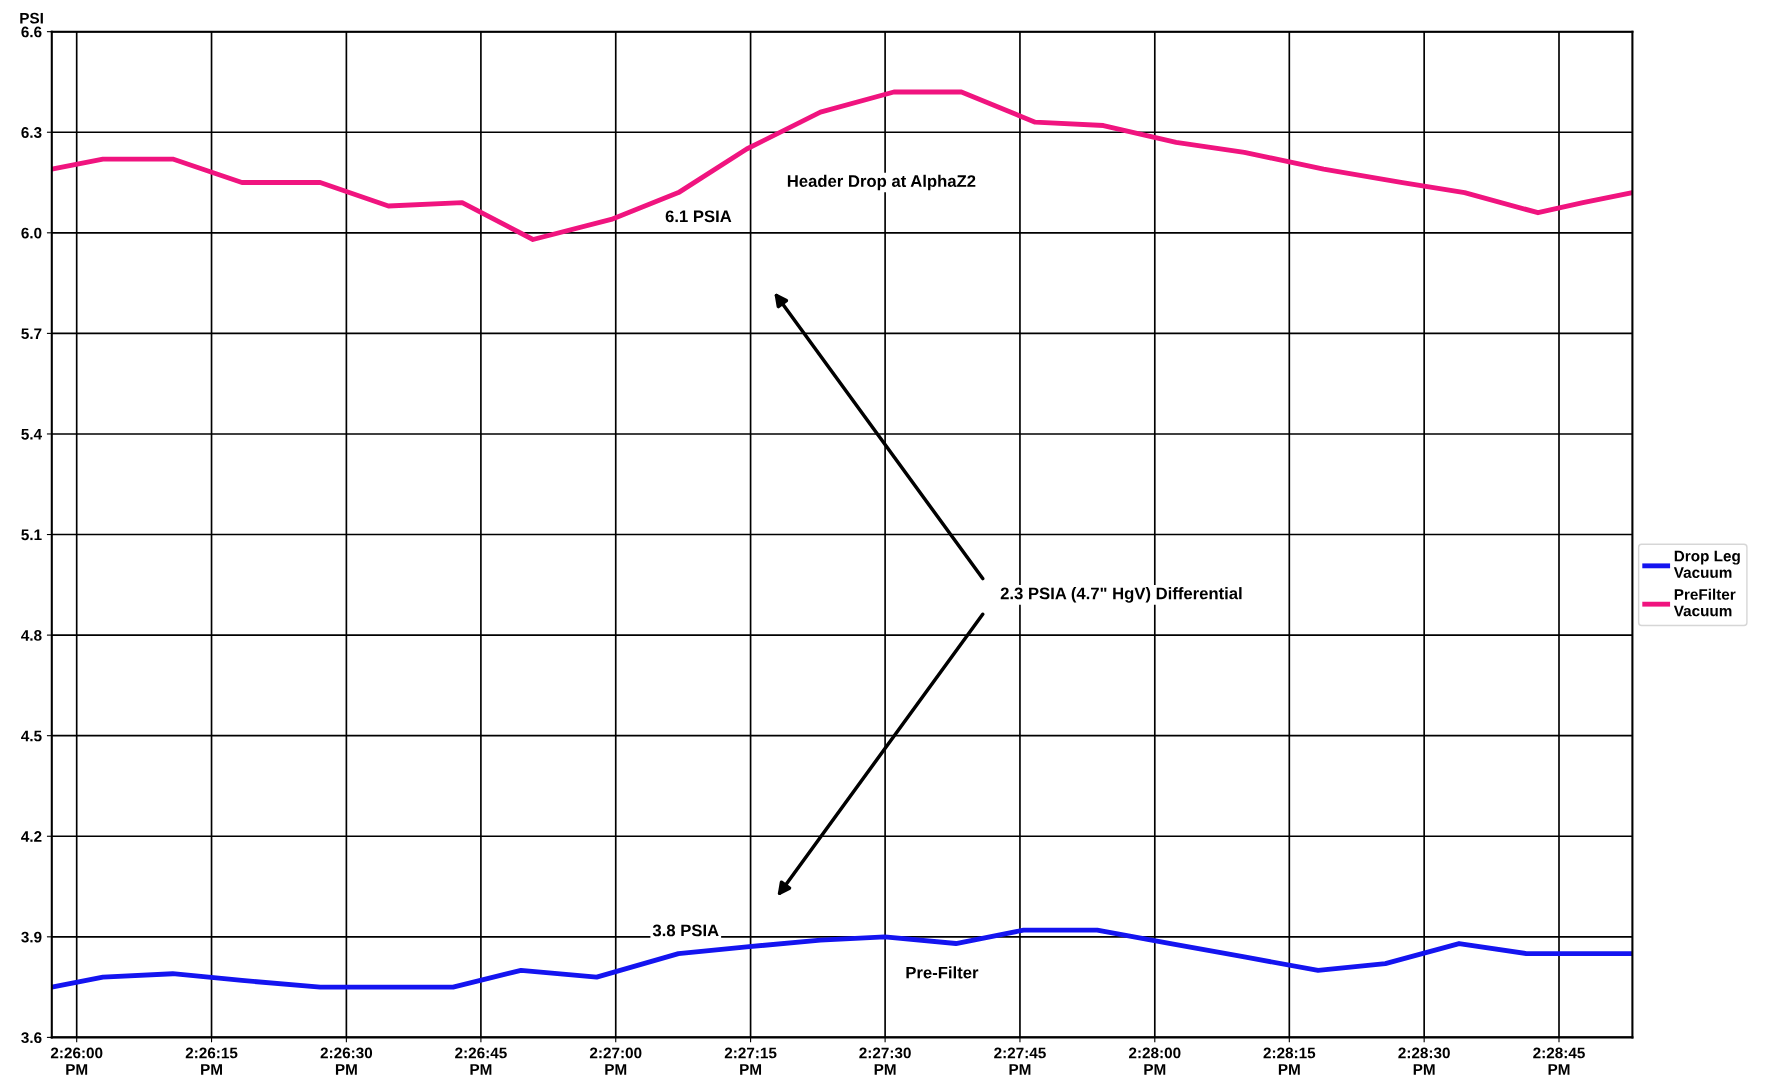  Describe the element at coordinates (346, 1061) in the screenshot. I see `x-tick-label: 2:26:30 PM` at that location.